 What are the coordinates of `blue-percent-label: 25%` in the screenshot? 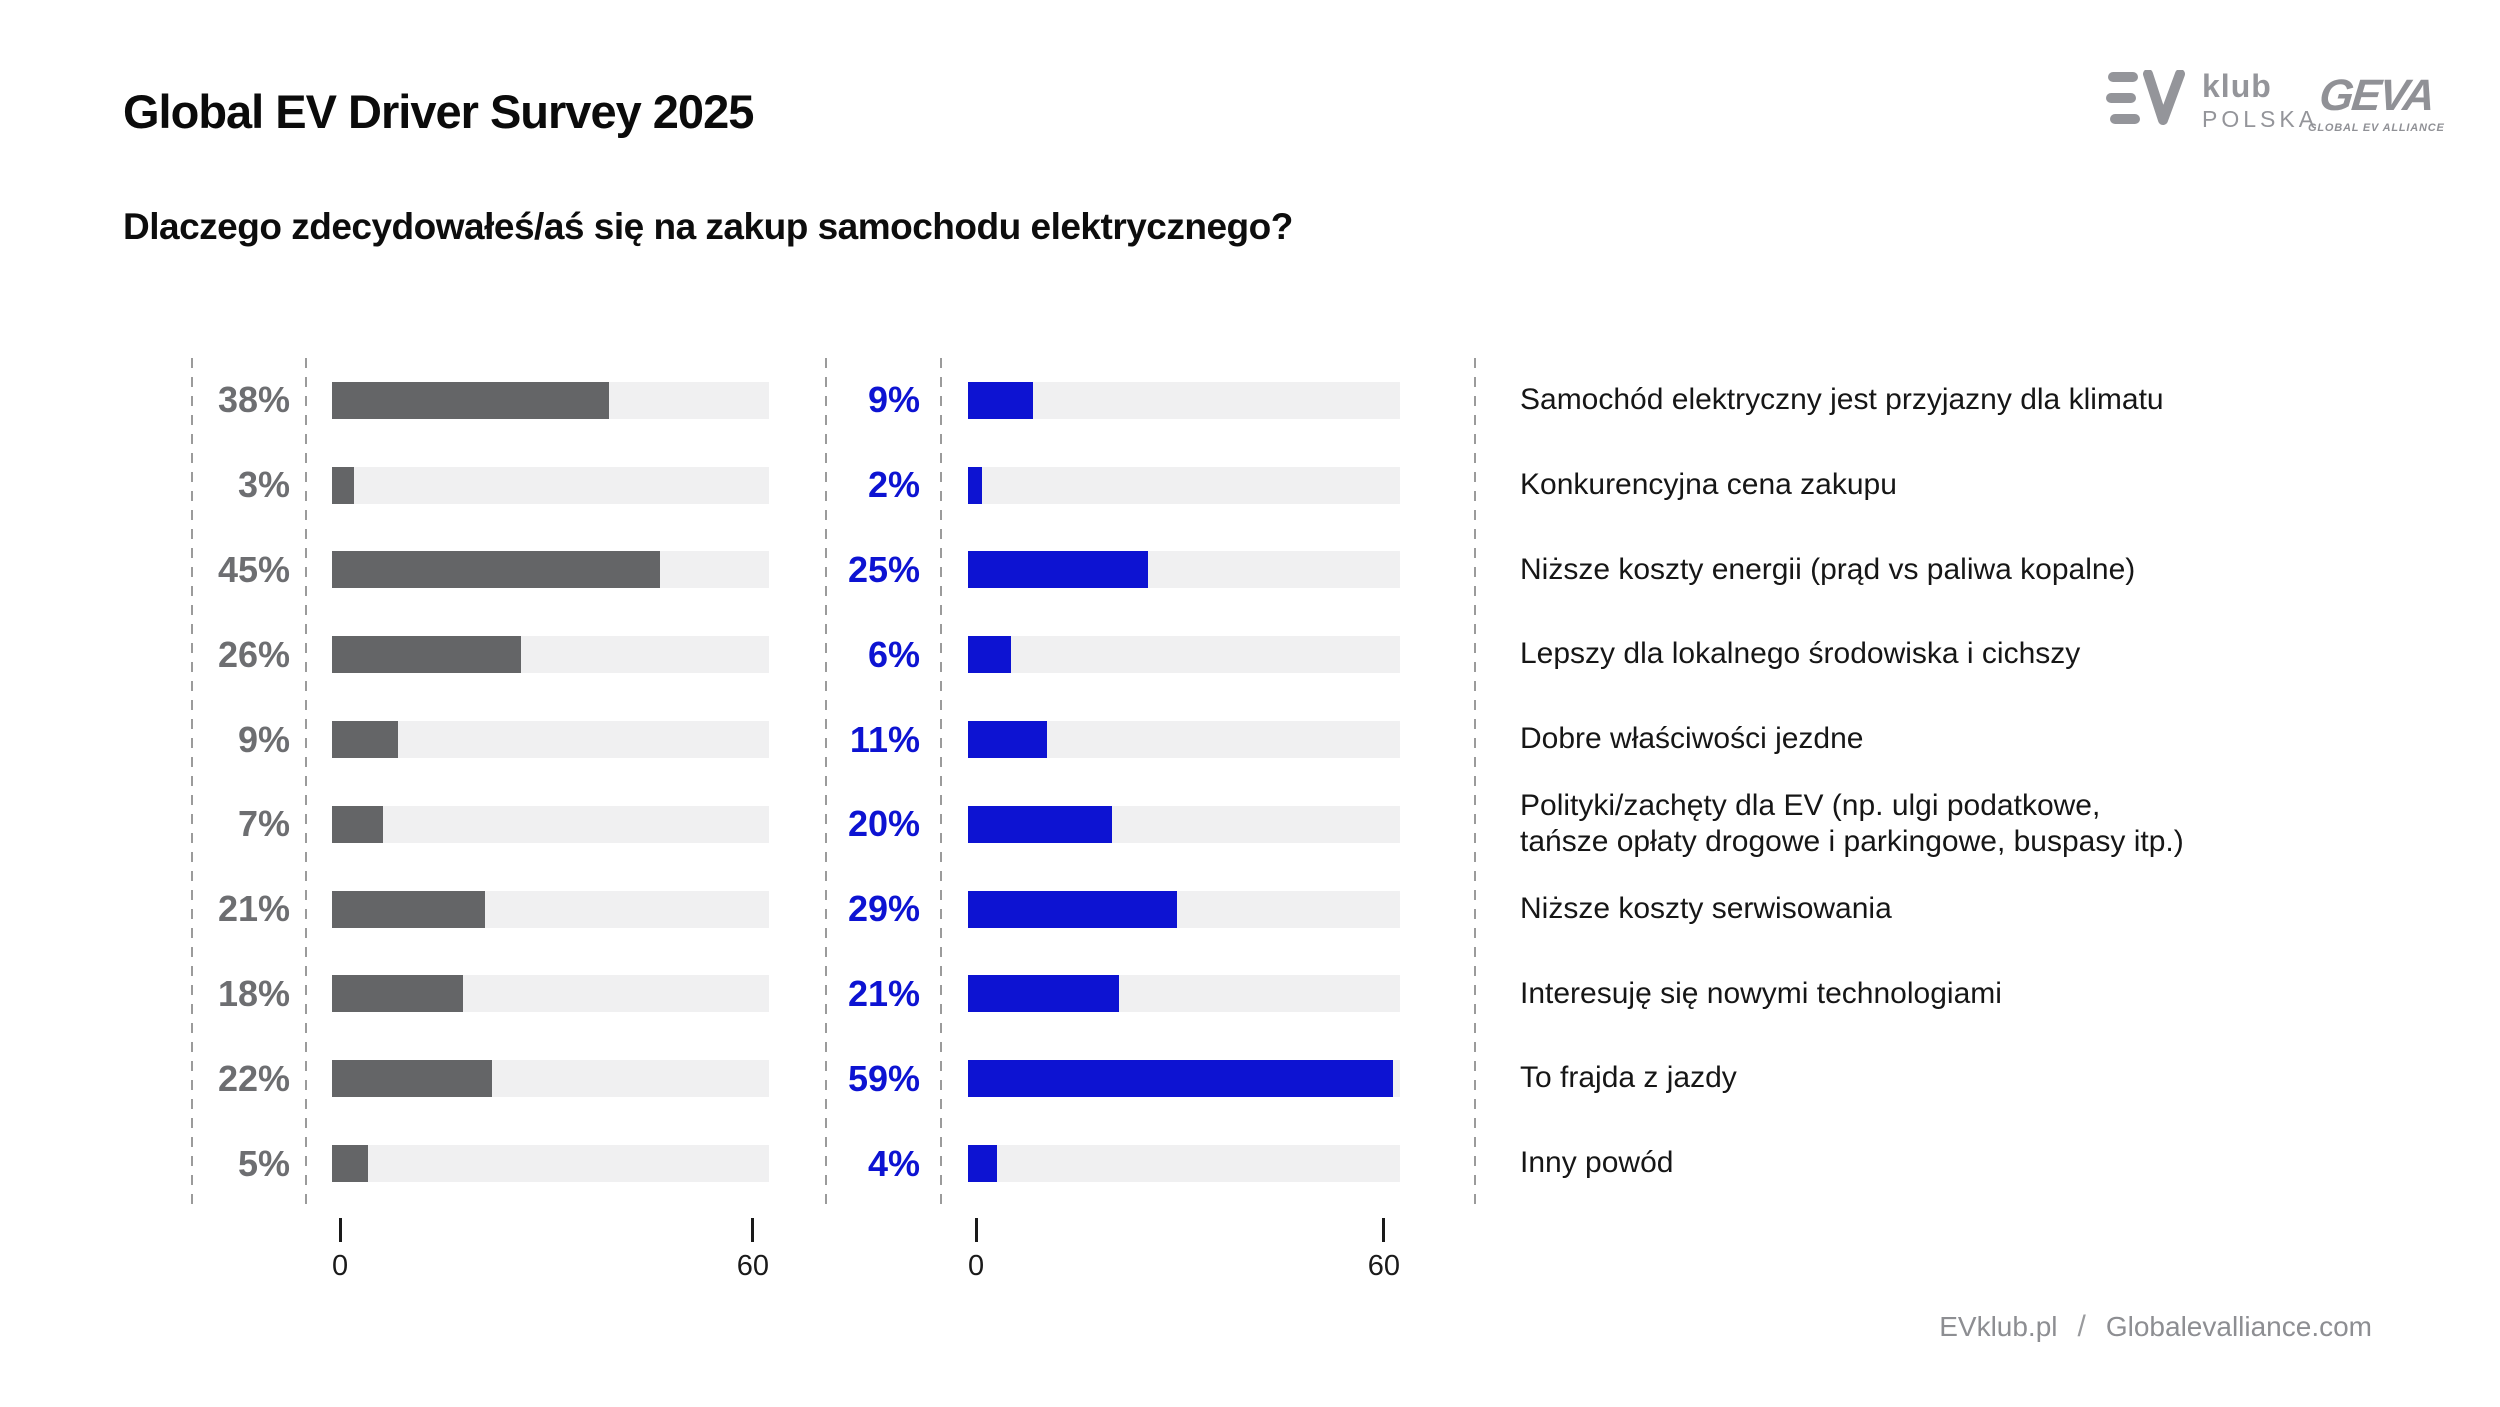 It's located at (883, 569).